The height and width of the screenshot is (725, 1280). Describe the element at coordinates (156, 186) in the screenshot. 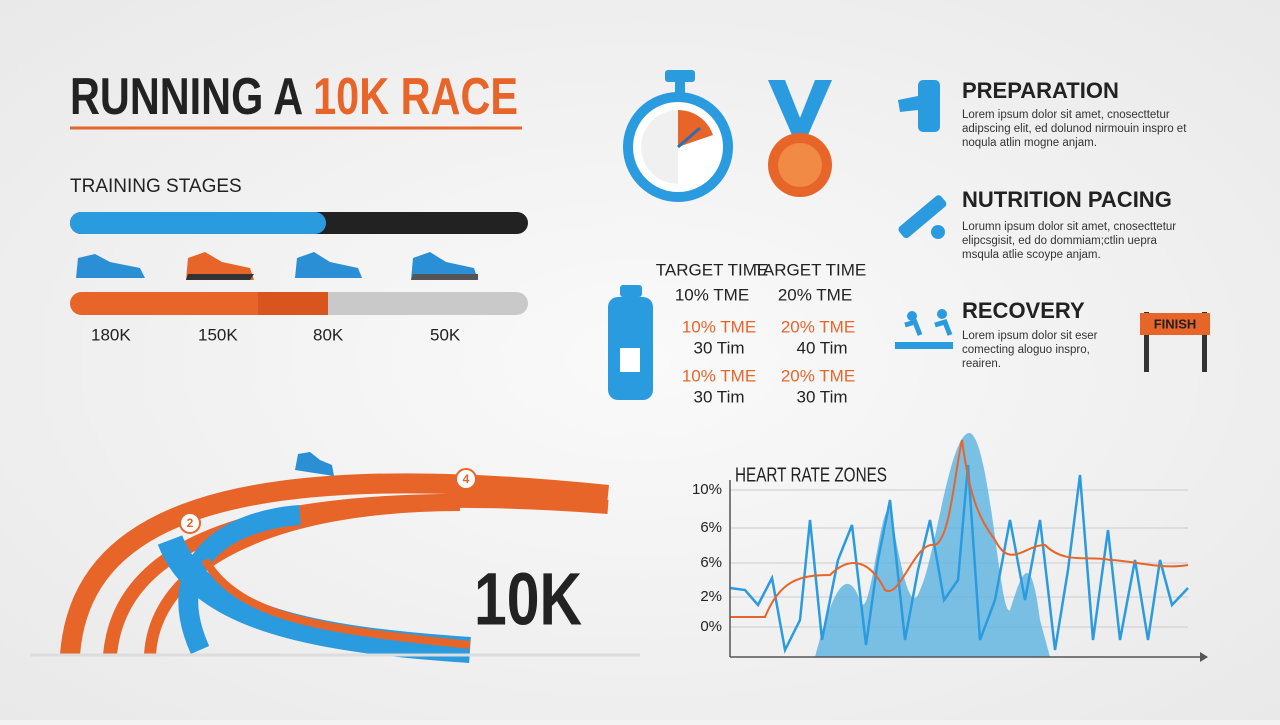

I see `section-title: TRAINING STAGES` at that location.